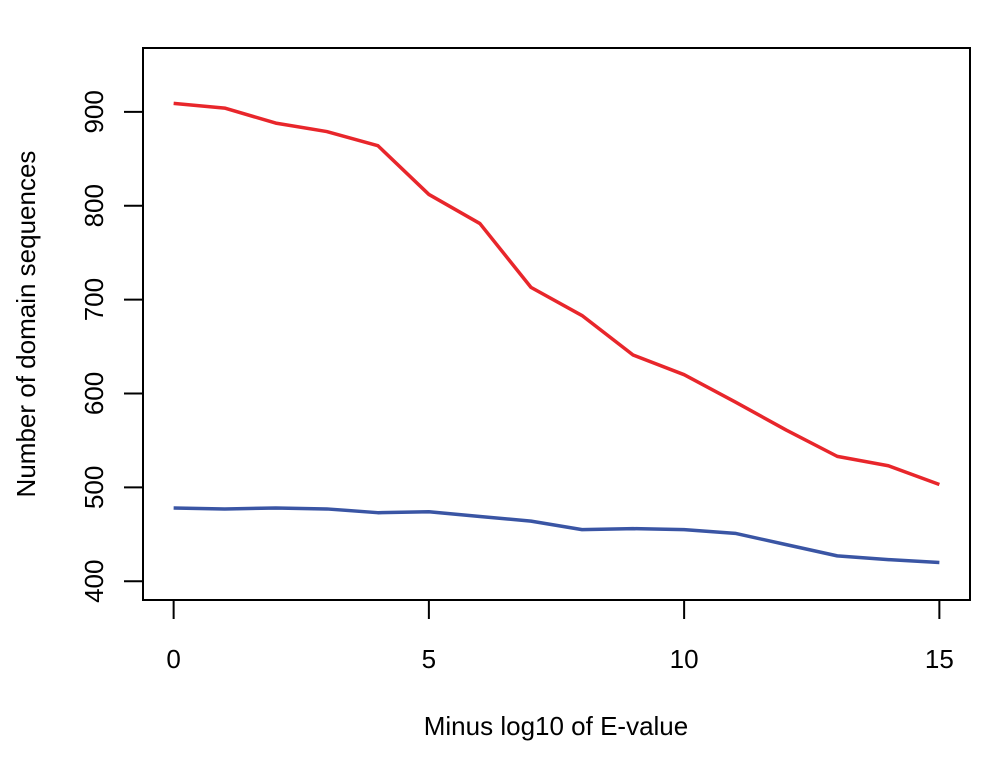  I want to click on x-tick-label: 5, so click(429, 659).